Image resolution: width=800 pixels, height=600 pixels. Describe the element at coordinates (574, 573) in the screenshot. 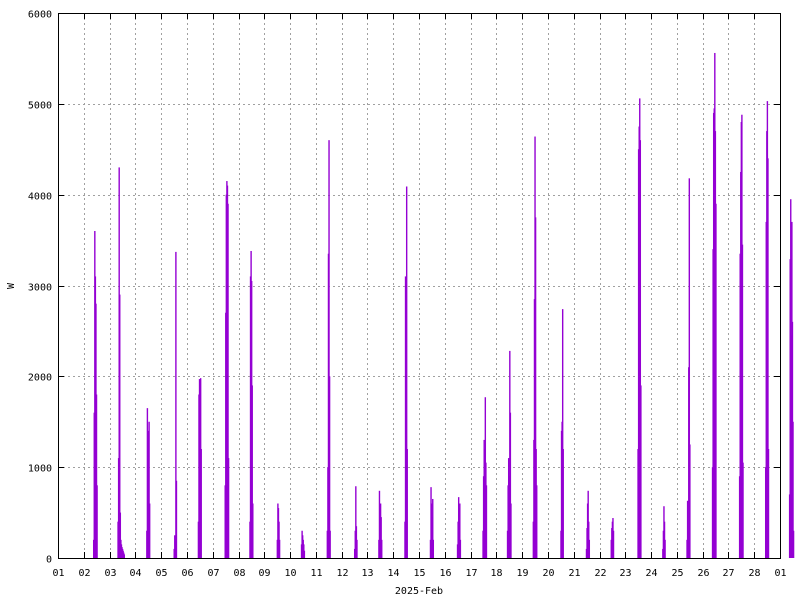

I see `x-tick-label: 21` at that location.